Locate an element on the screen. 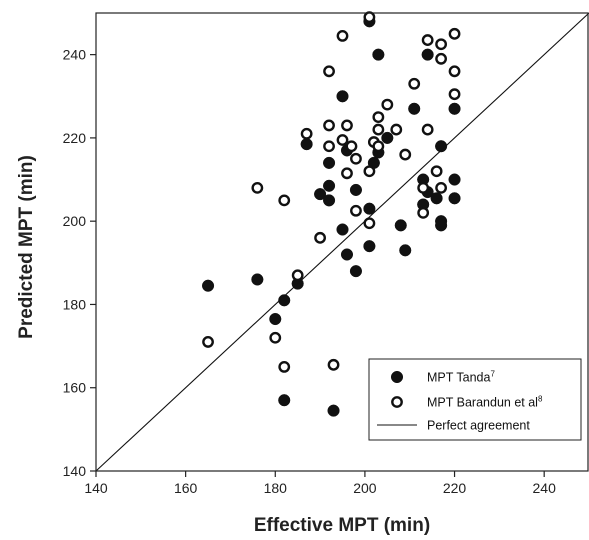 The image size is (589, 540). y-axis-title: Predicted MPT (min) is located at coordinates (26, 247).